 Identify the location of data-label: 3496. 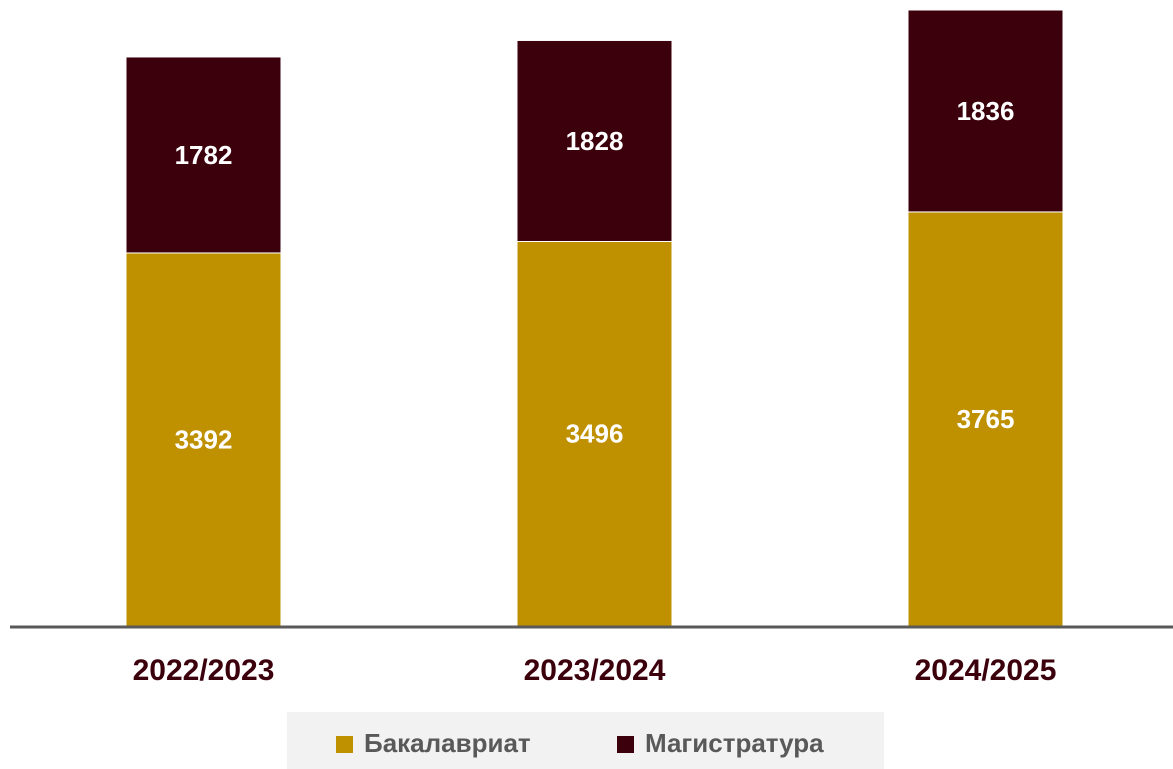
(595, 434).